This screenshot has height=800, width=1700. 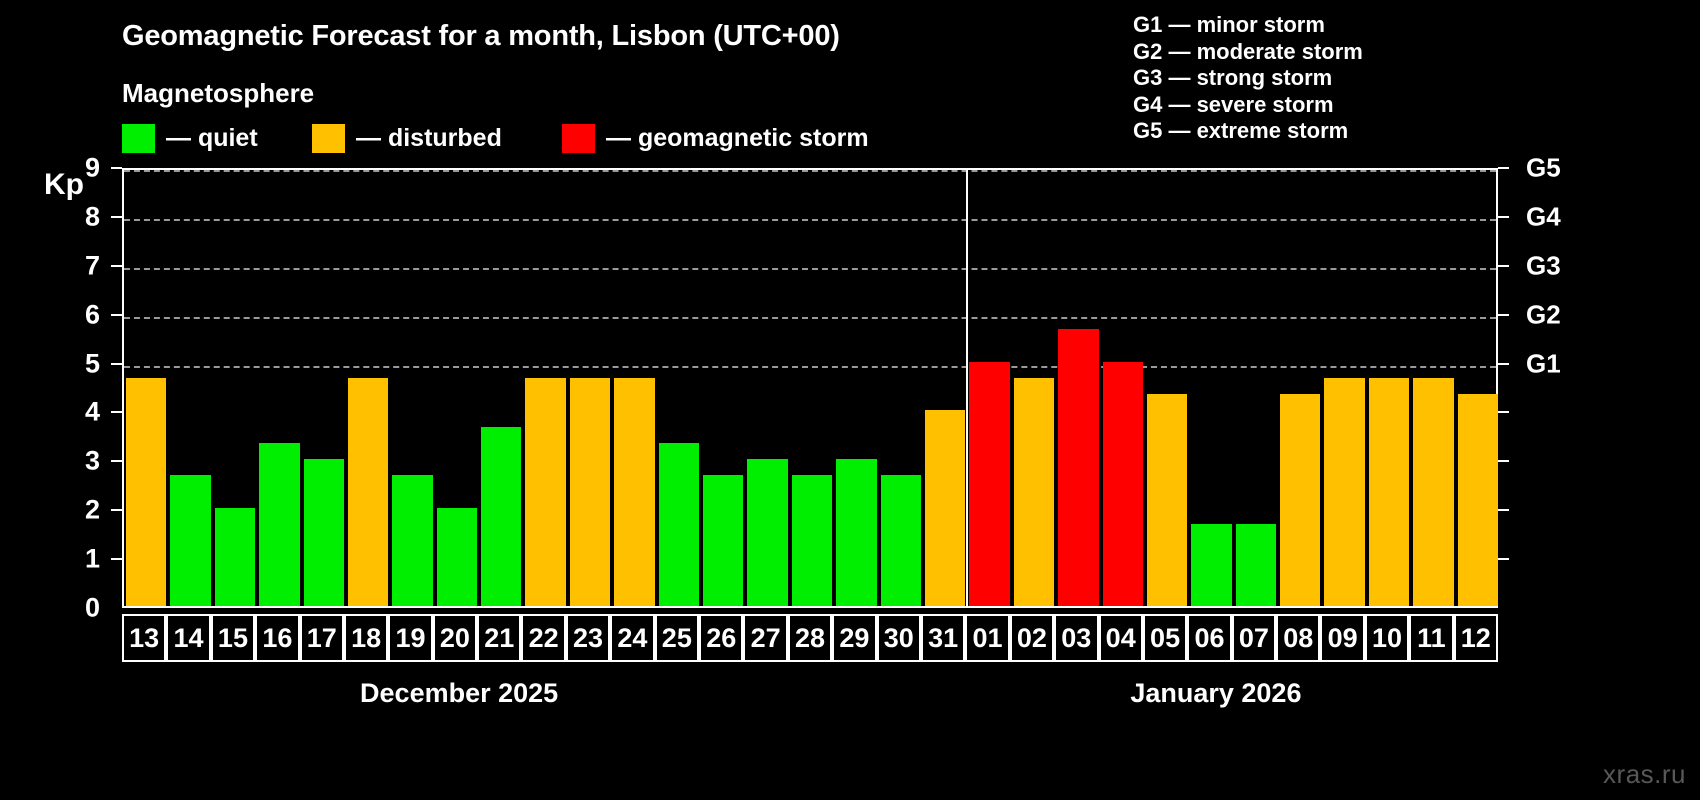 I want to click on g-scale-line-3: G3 — strong storm, so click(x=1233, y=77).